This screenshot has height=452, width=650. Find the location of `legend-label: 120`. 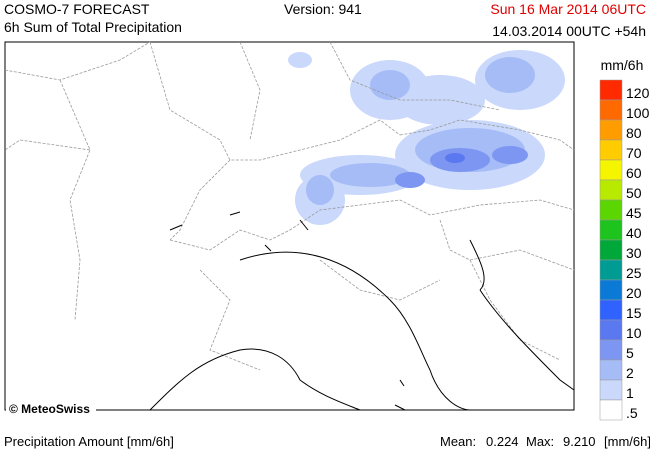

legend-label: 120 is located at coordinates (638, 93).